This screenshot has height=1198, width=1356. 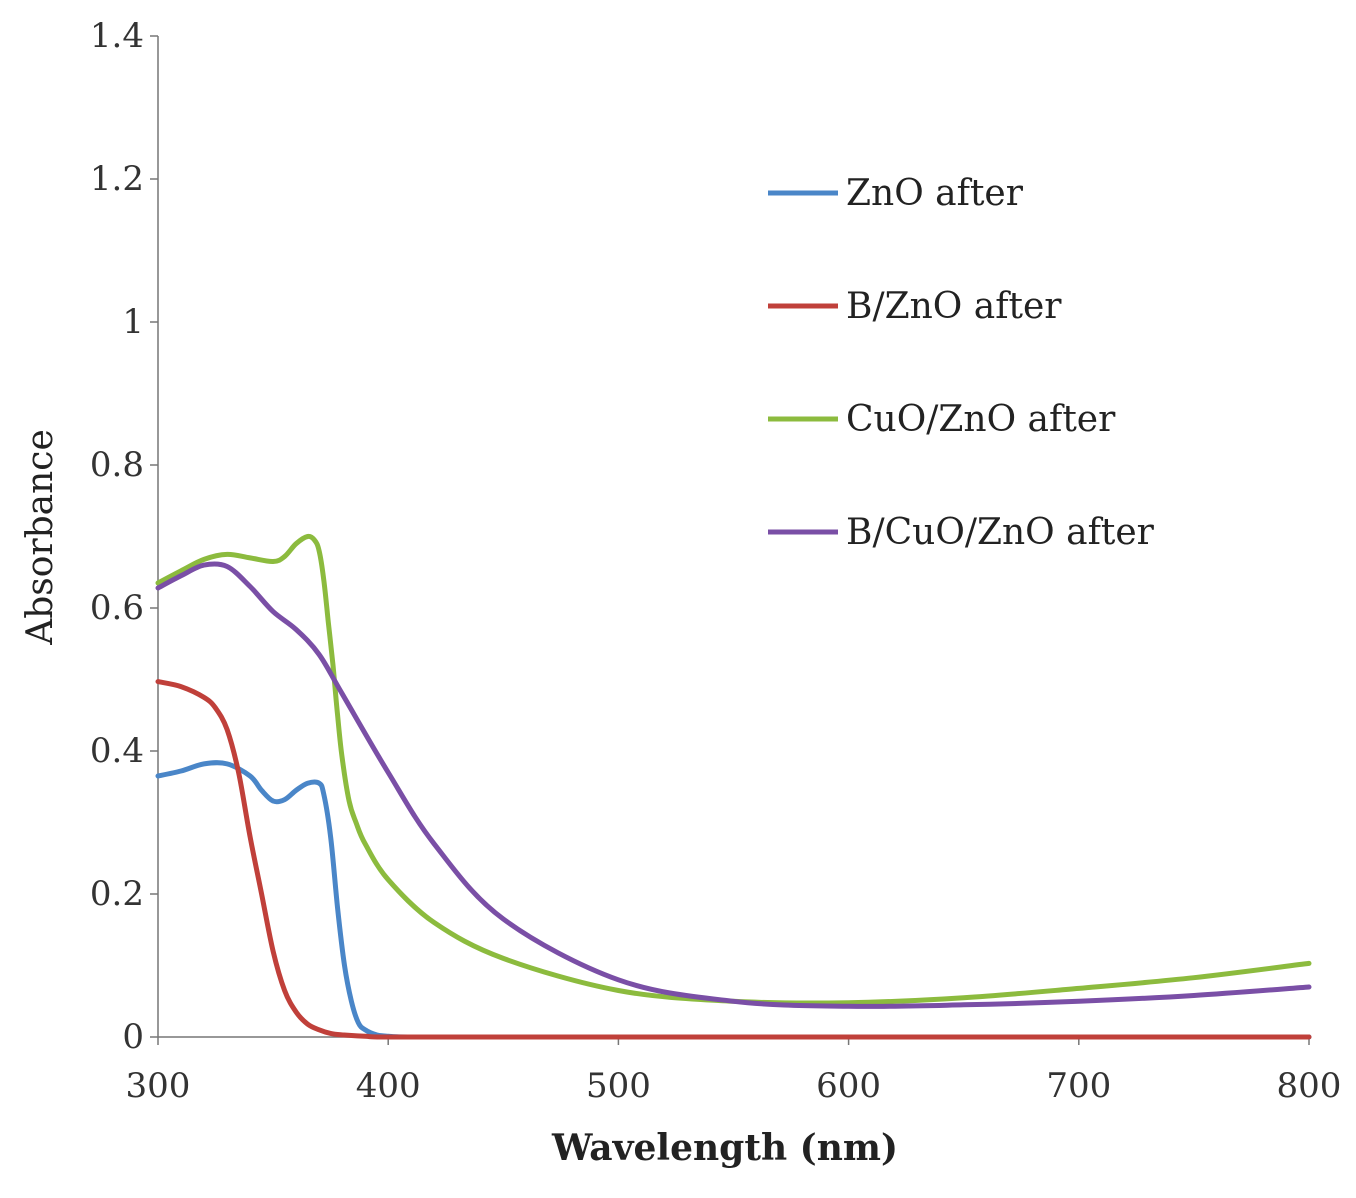 What do you see at coordinates (124, 536) in the screenshot?
I see `y-axis-ticks: 0 0.2 0.4 0.6 0.8 1 1.2 1.4` at bounding box center [124, 536].